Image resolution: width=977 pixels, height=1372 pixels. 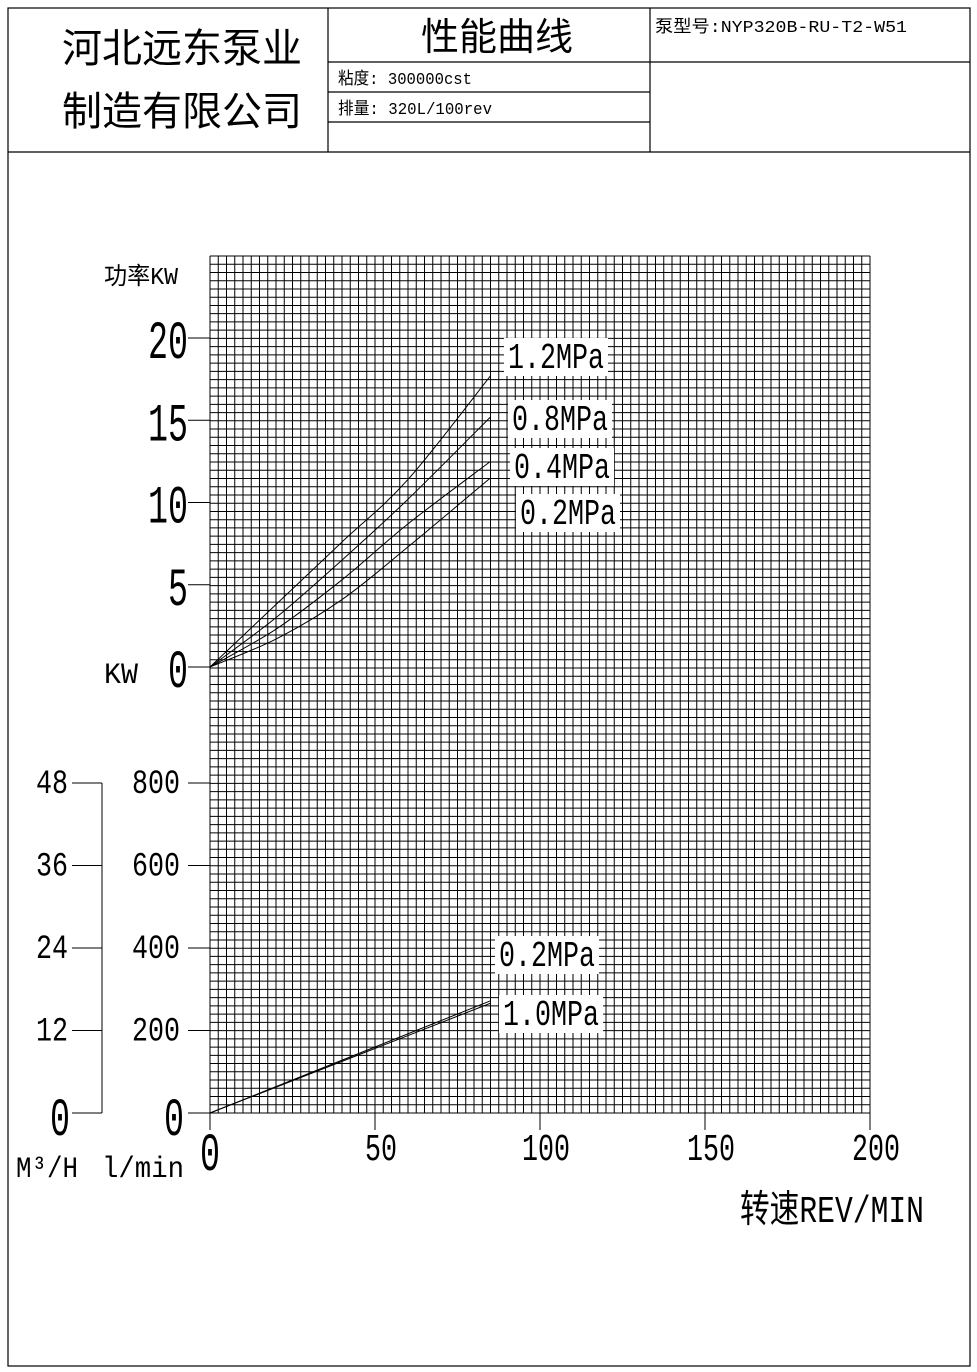 I want to click on power-series-label: 0.4MPa, so click(x=562, y=468).